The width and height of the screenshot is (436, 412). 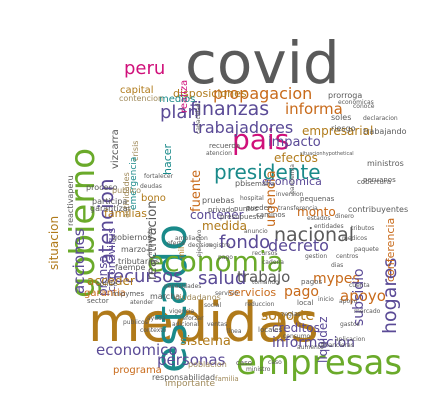 I want to click on word-fondo: fondo, so click(x=245, y=242).